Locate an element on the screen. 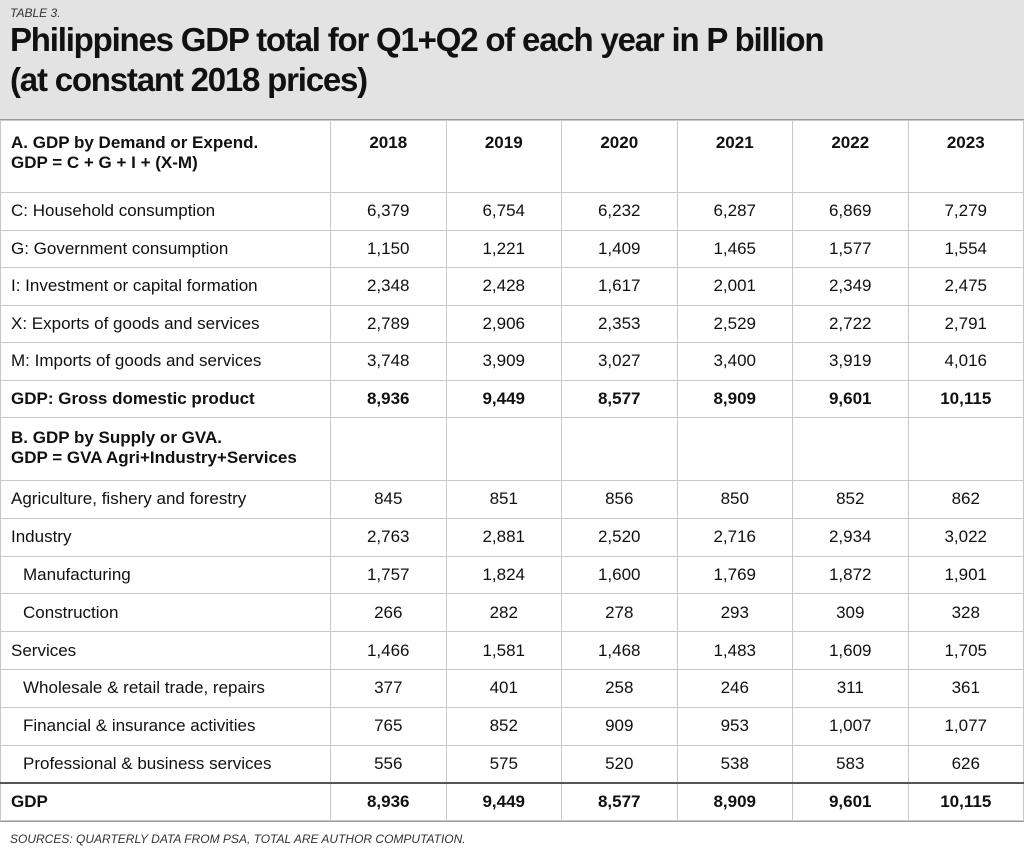 This screenshot has width=1024, height=860. cell-value: 3,400 is located at coordinates (734, 361).